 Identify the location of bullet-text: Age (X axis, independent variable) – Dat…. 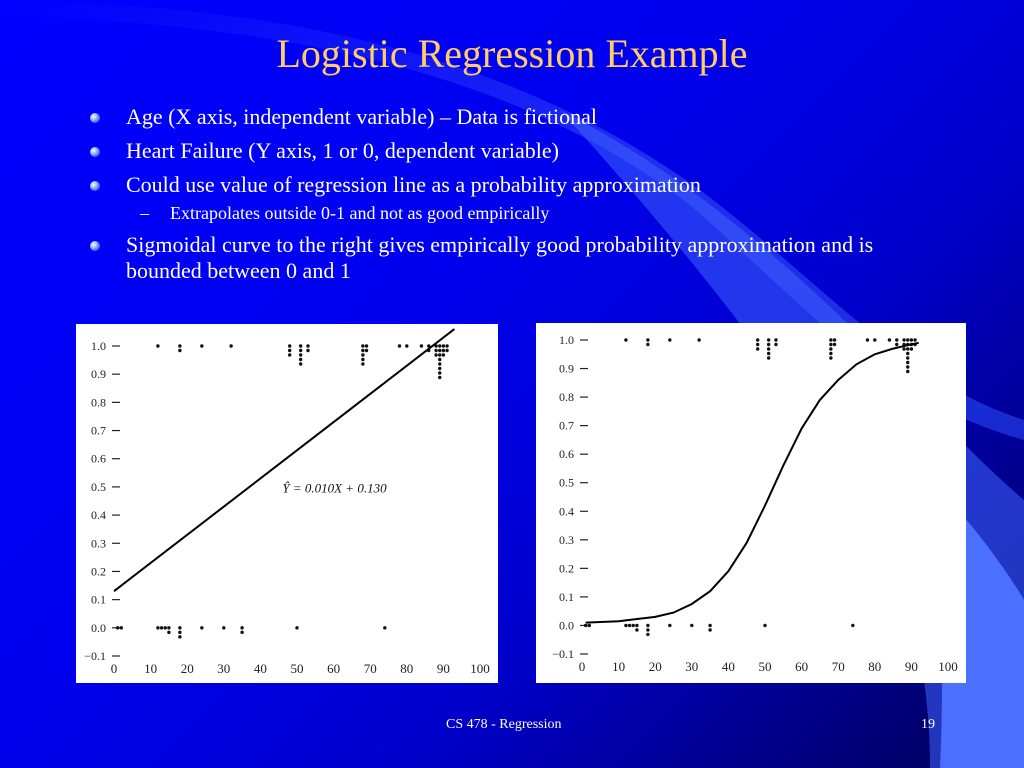
(362, 116).